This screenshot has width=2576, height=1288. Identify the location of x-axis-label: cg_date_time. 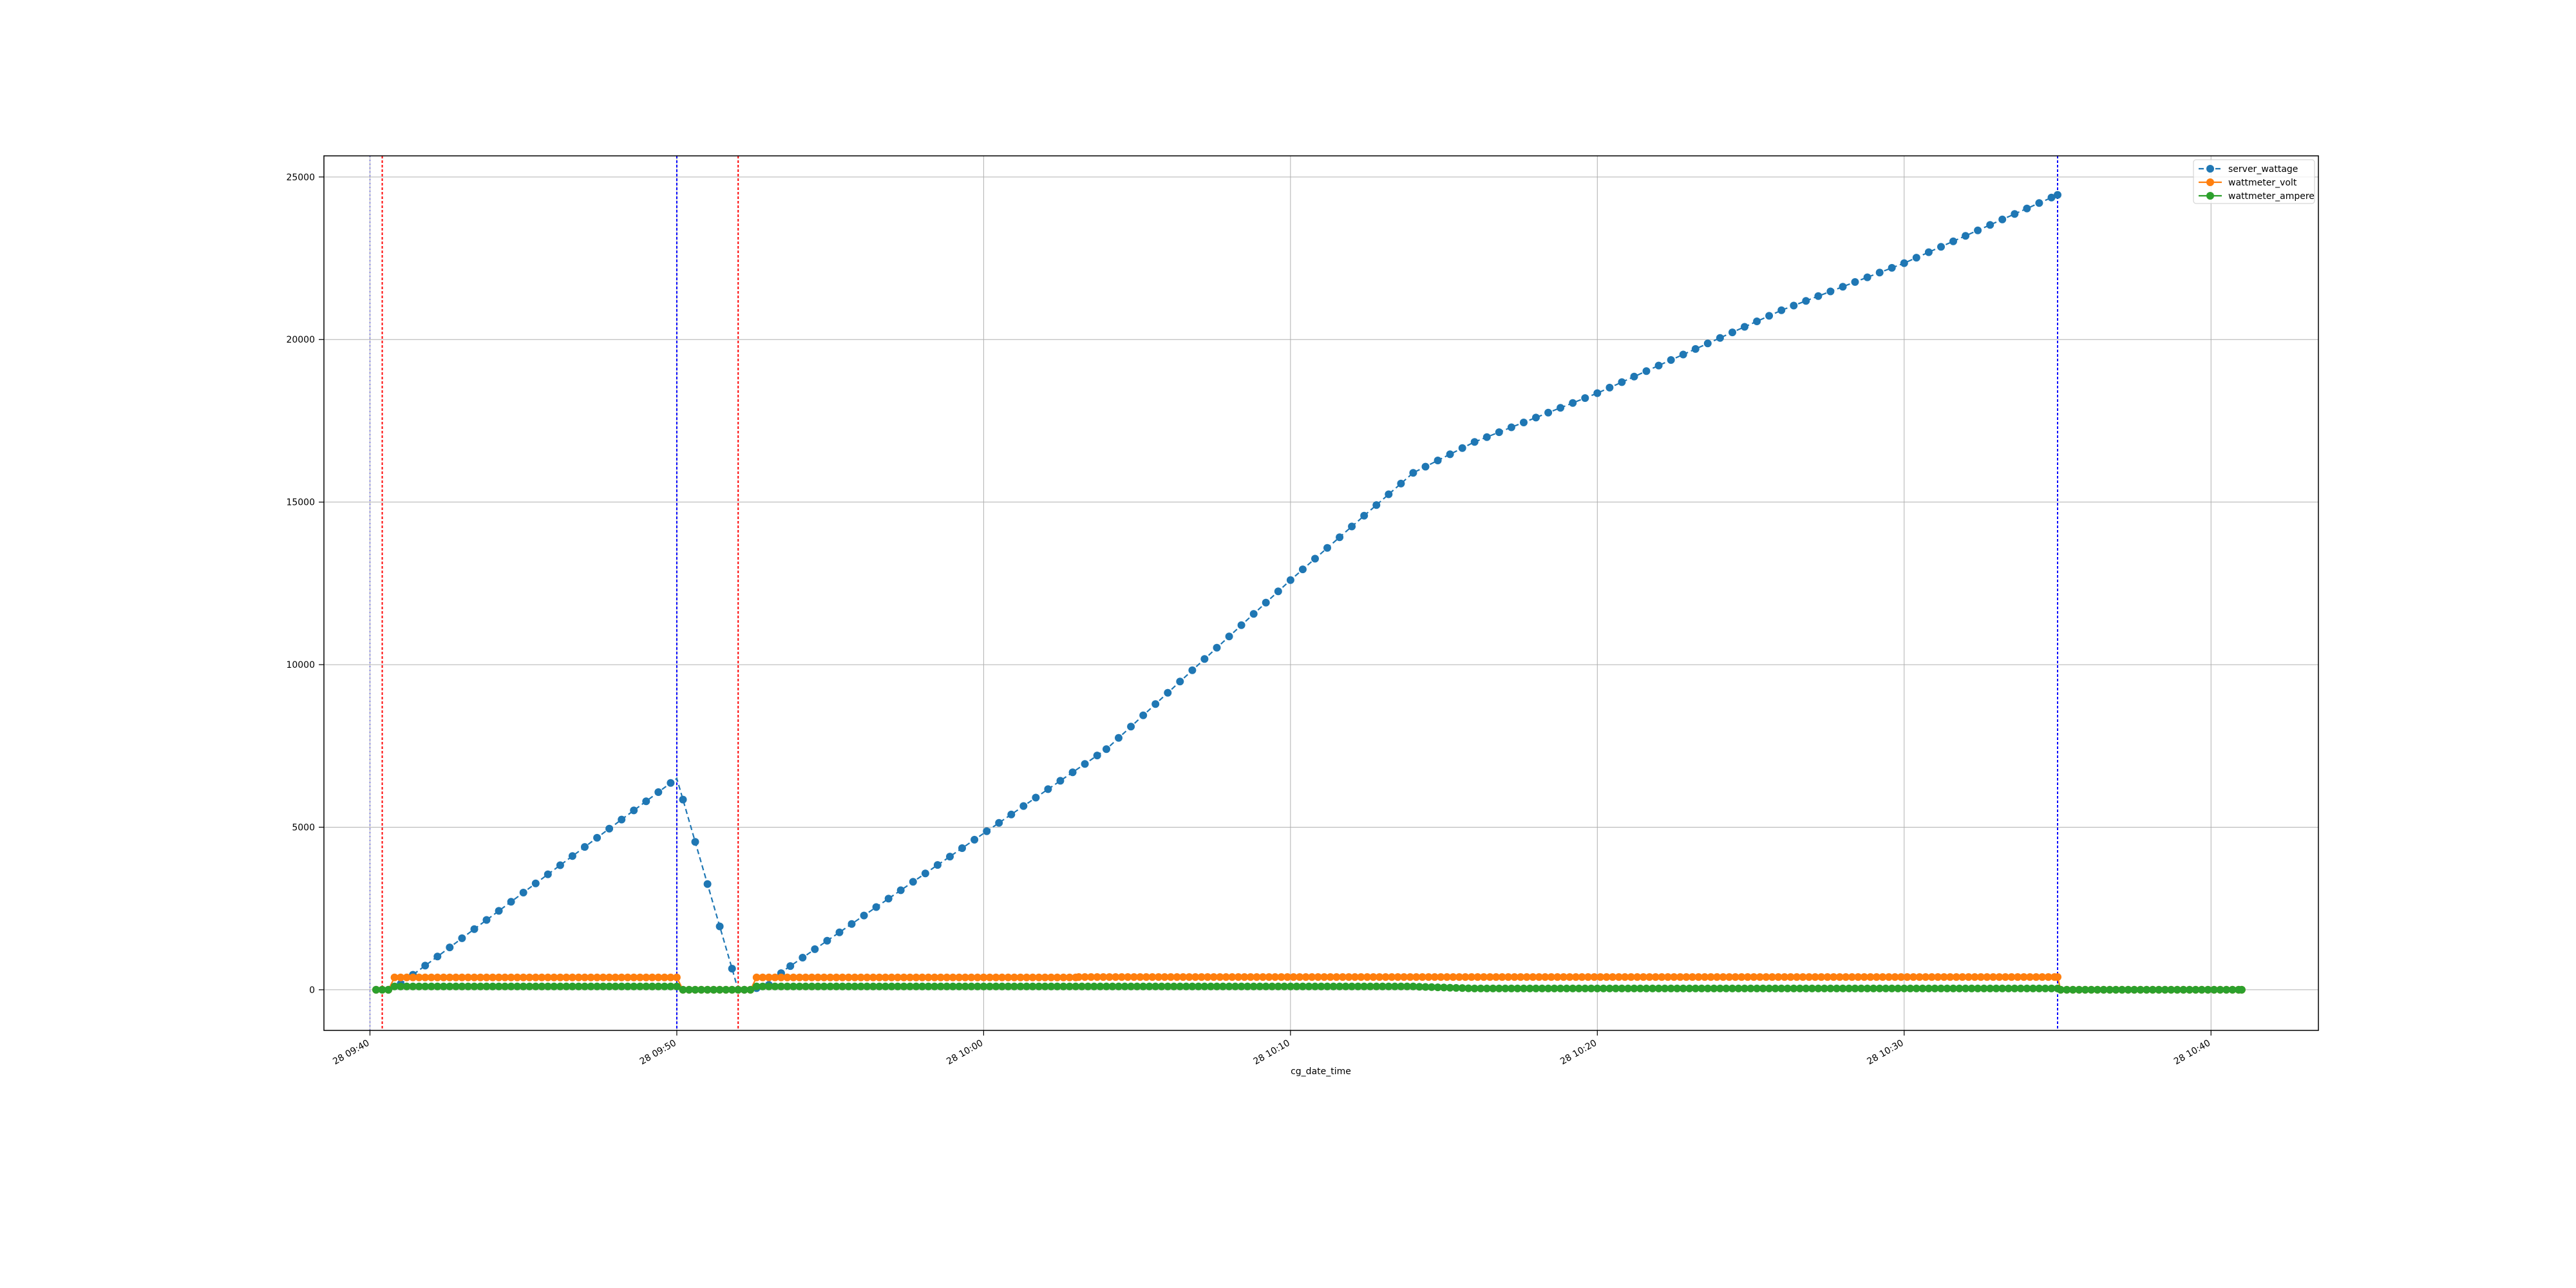
(1321, 1071).